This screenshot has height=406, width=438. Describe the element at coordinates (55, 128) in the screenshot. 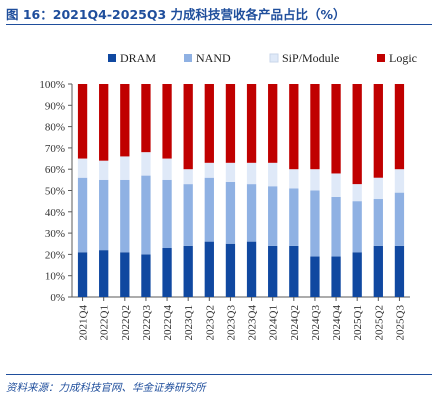

I see `y-tick-label: 80%` at that location.